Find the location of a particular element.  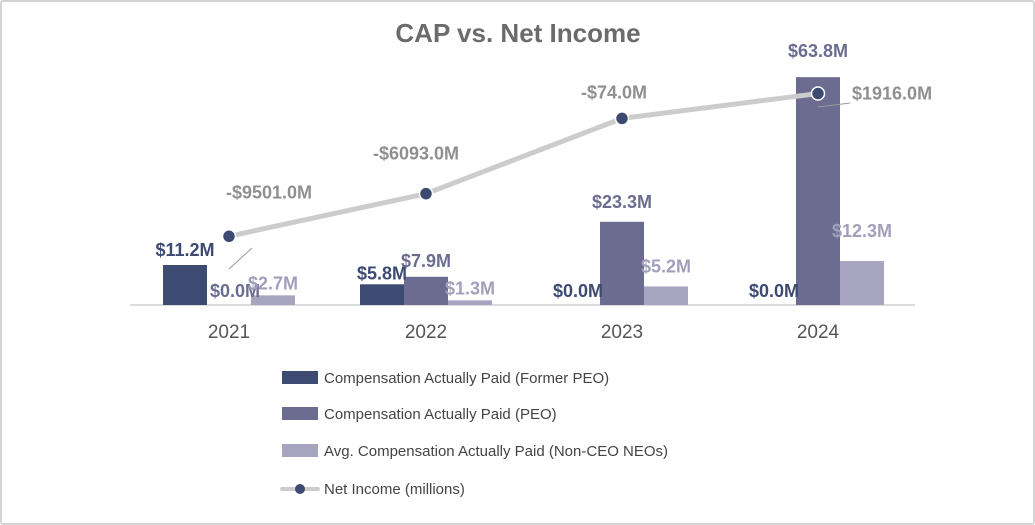

bar-peo-2024 is located at coordinates (818, 191).